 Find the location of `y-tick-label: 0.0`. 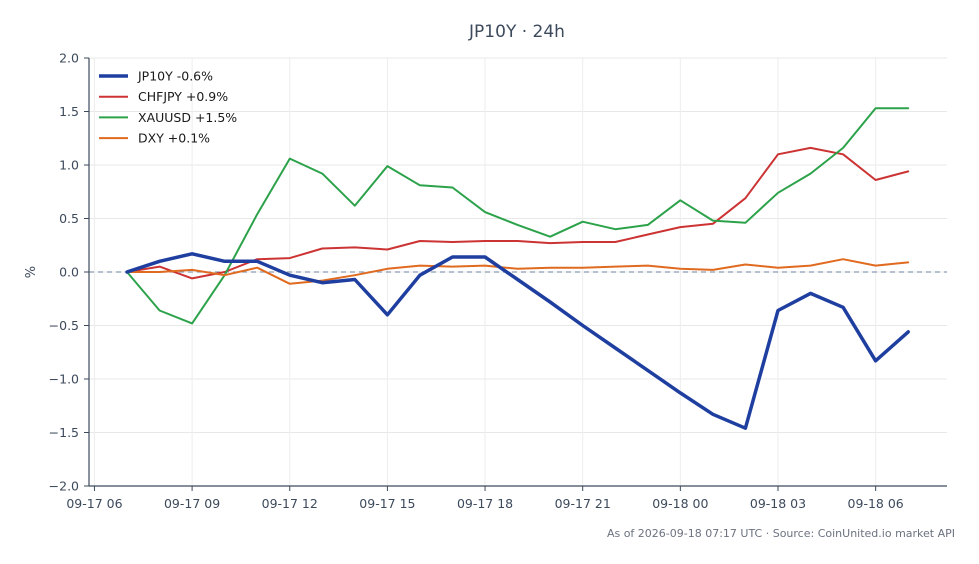

y-tick-label: 0.0 is located at coordinates (69, 272).